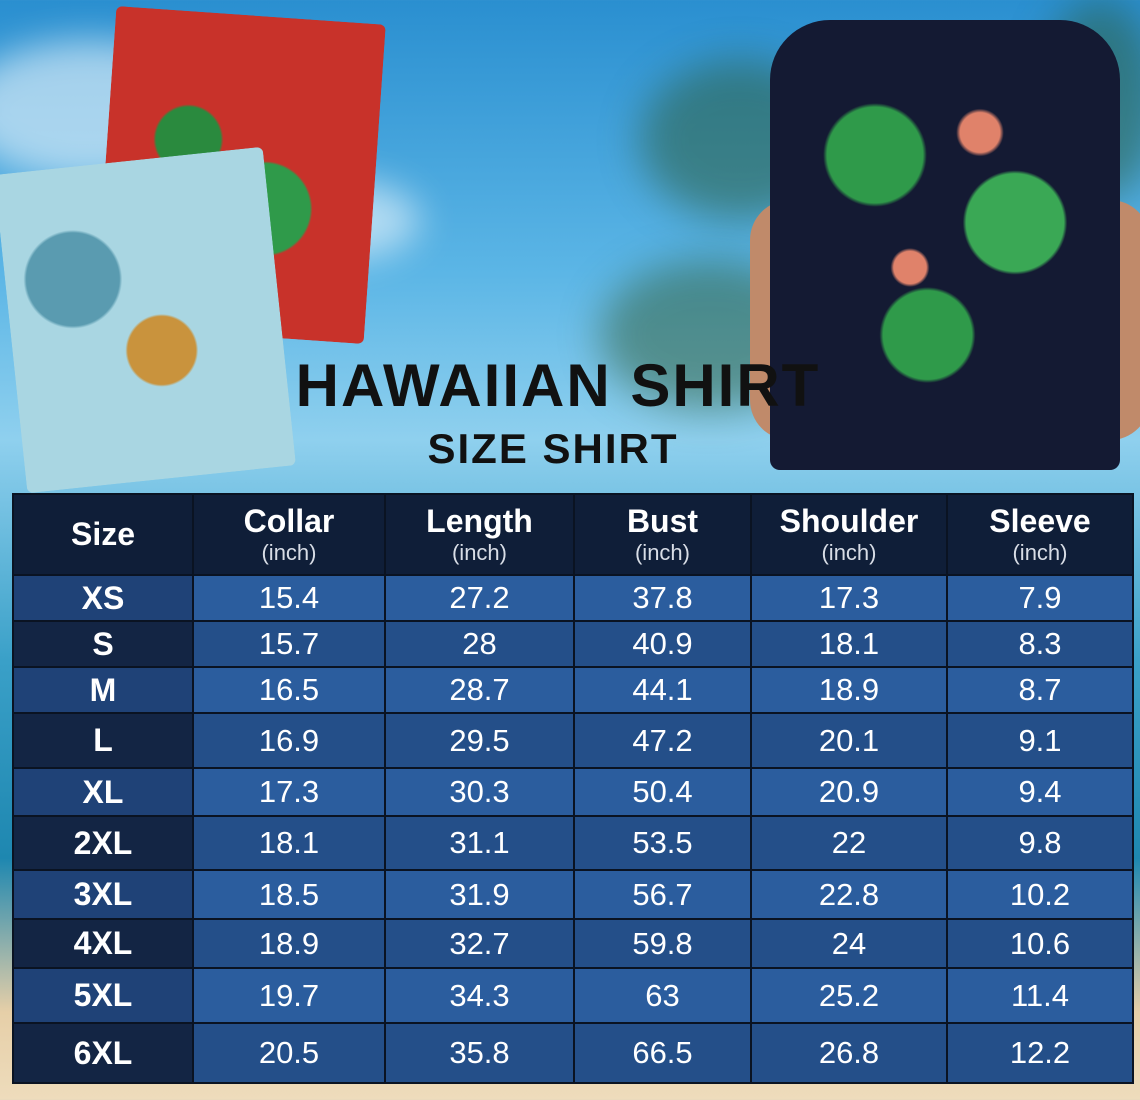  I want to click on table-row: 2XL 18.1 31.1 53.5 22 9.8, so click(573, 844).